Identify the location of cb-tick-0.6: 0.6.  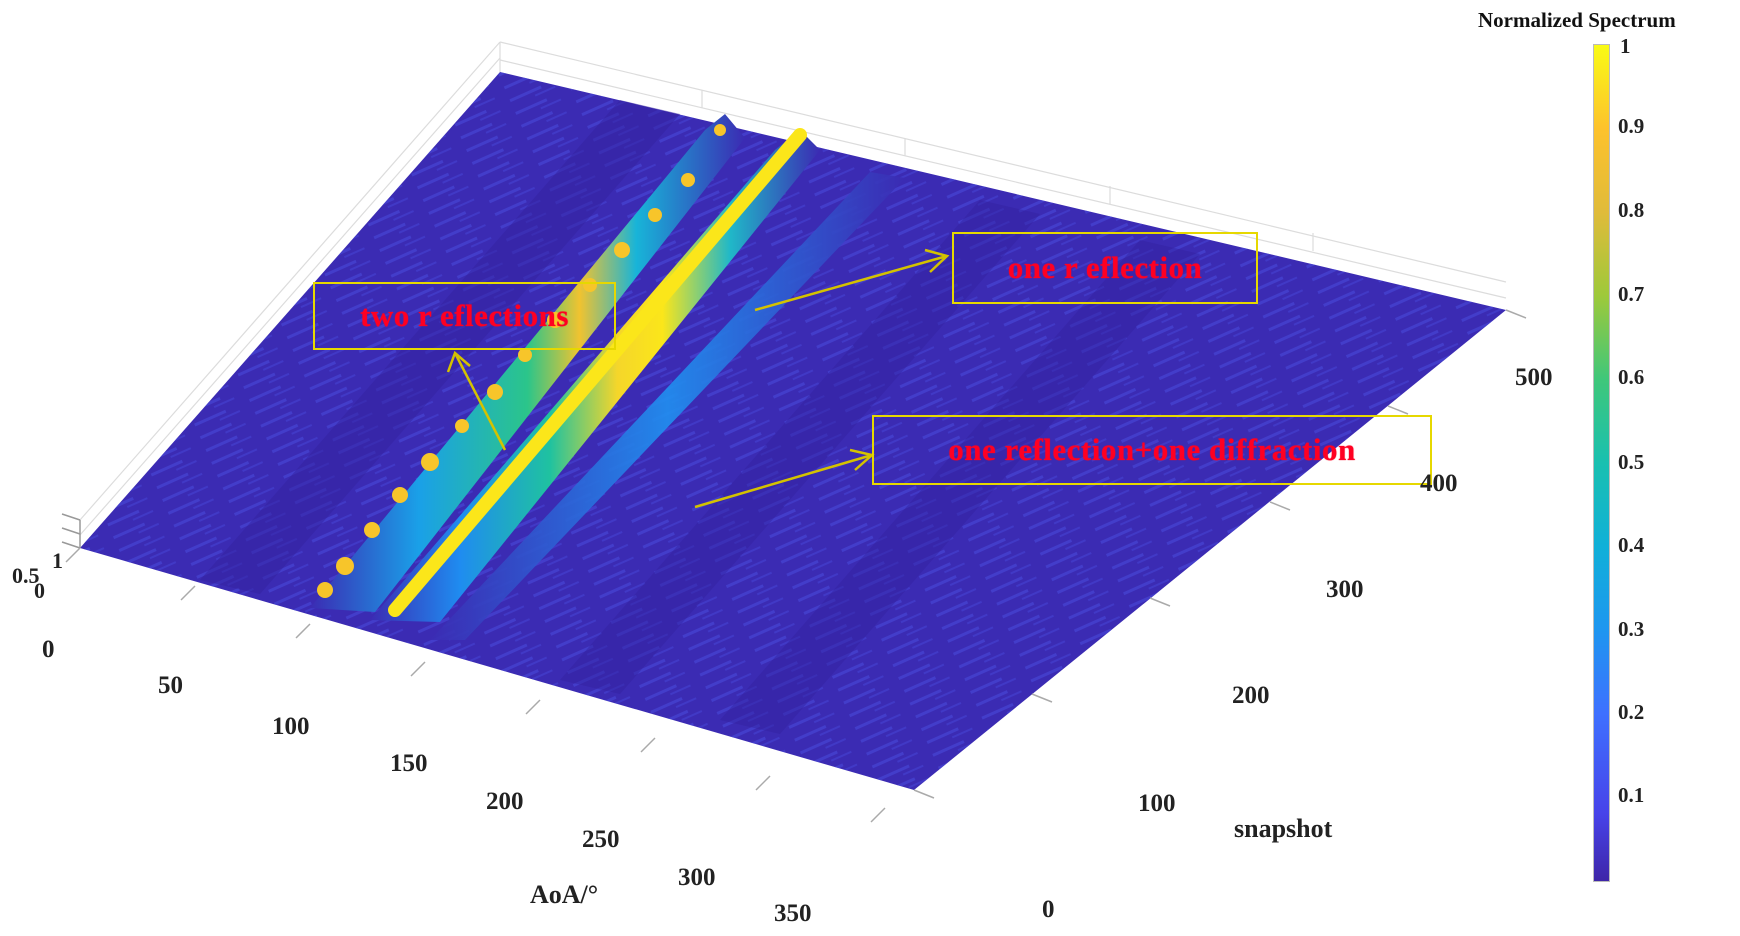
(1631, 377).